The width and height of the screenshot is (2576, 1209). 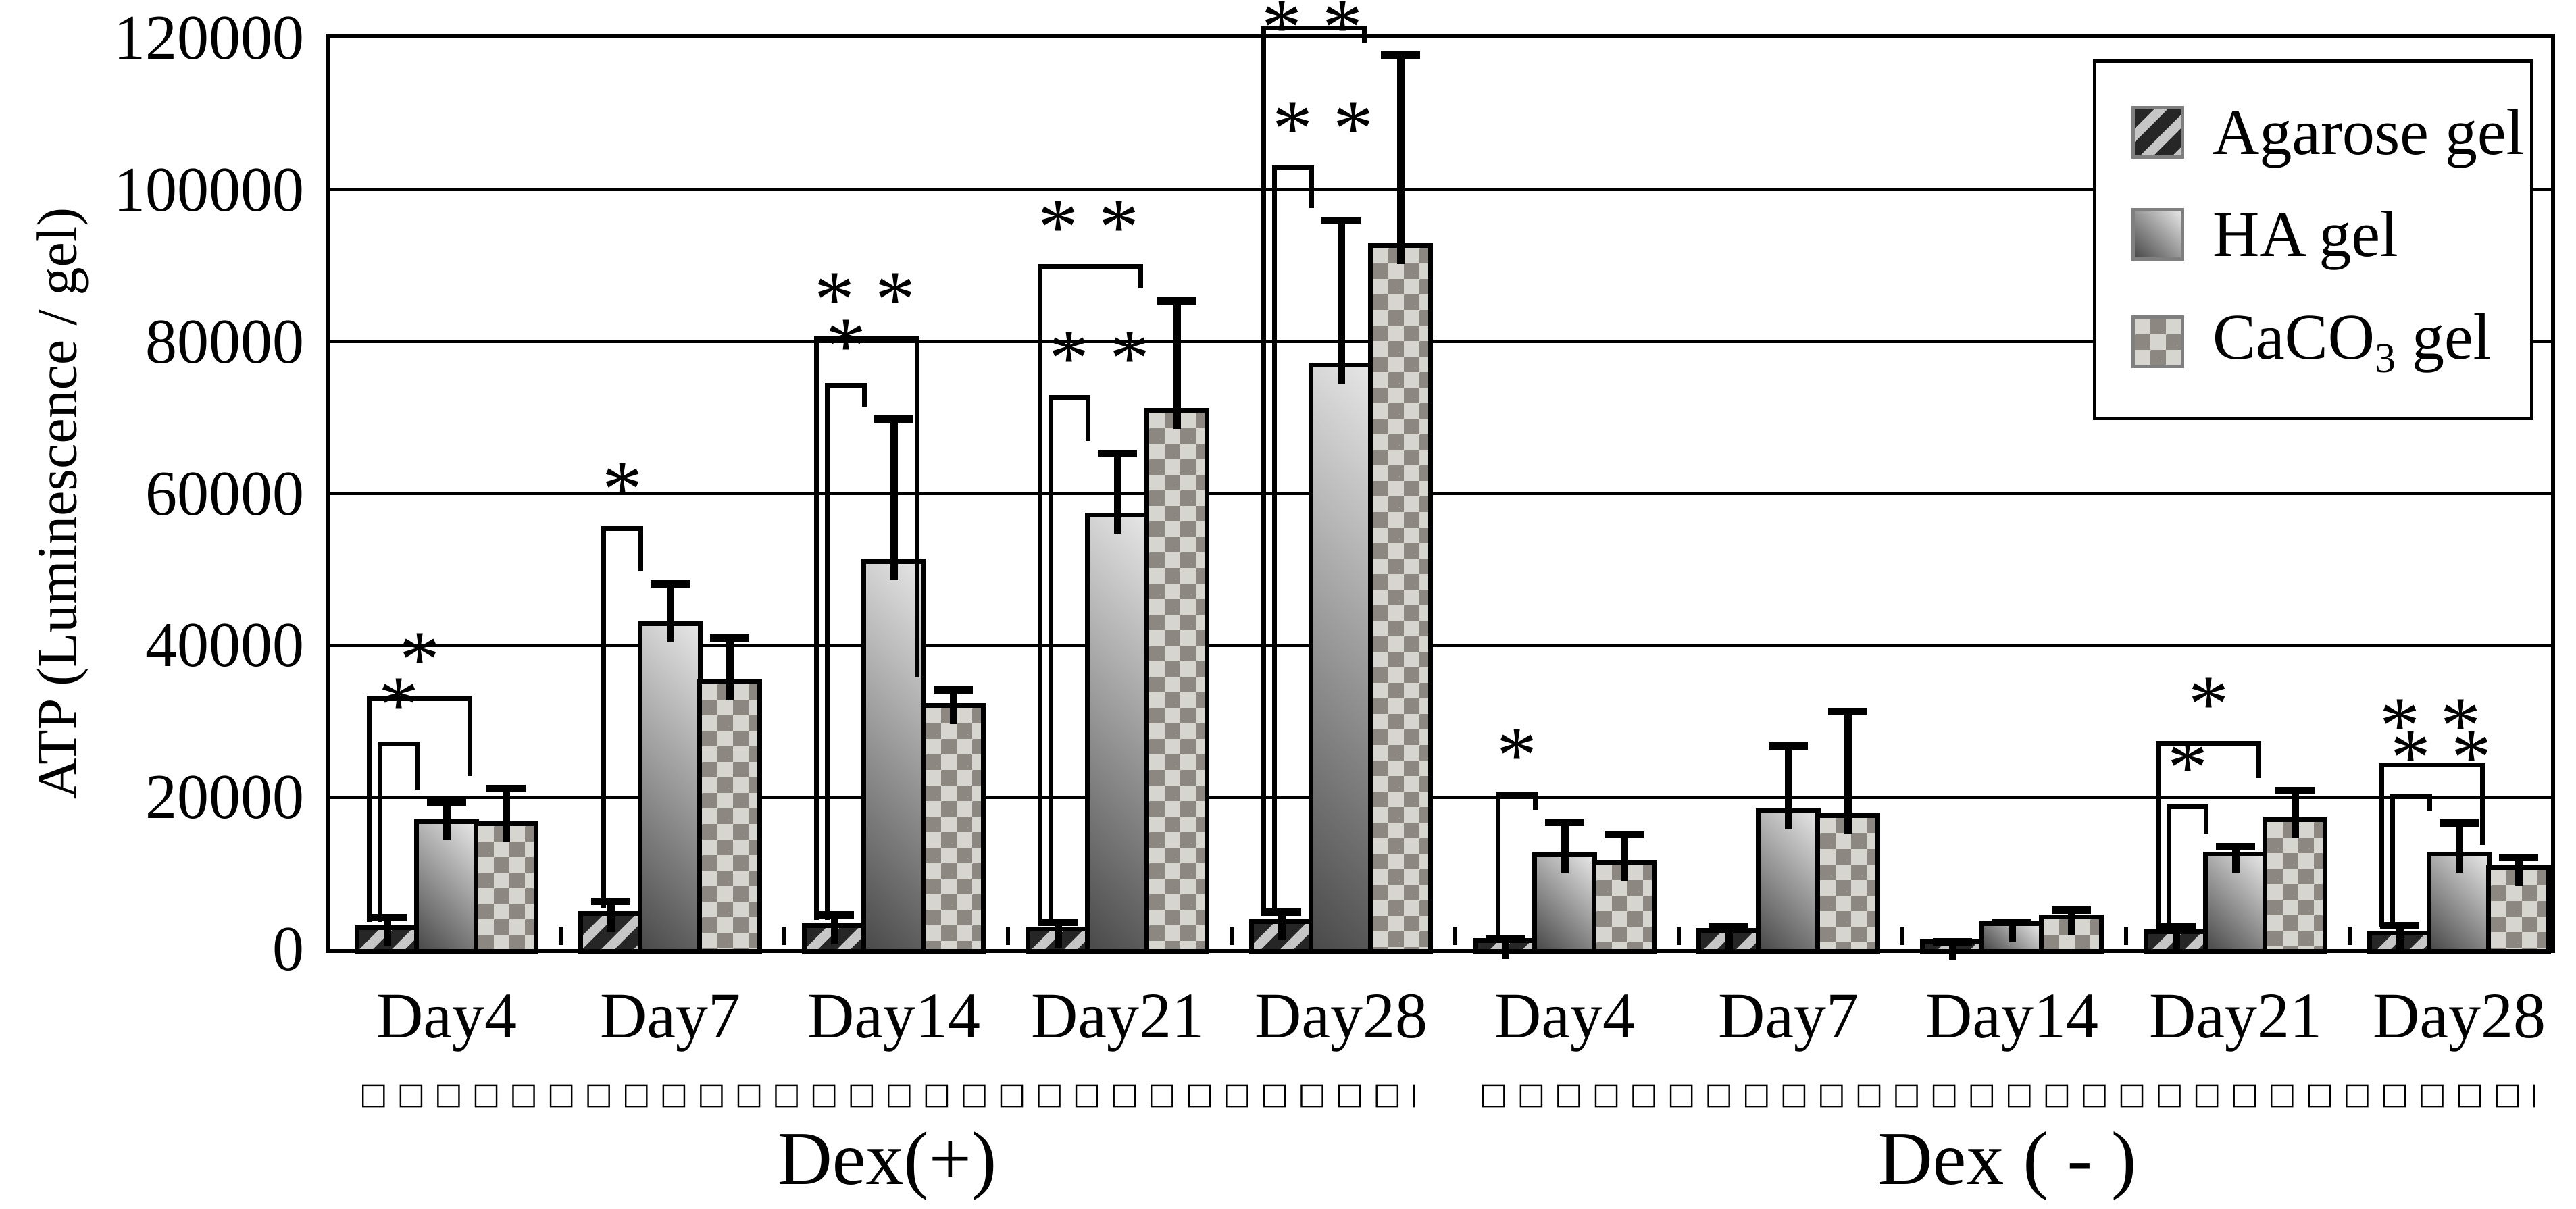 I want to click on sig-bracket-line-Day4-dexminus, so click(x=1517, y=794).